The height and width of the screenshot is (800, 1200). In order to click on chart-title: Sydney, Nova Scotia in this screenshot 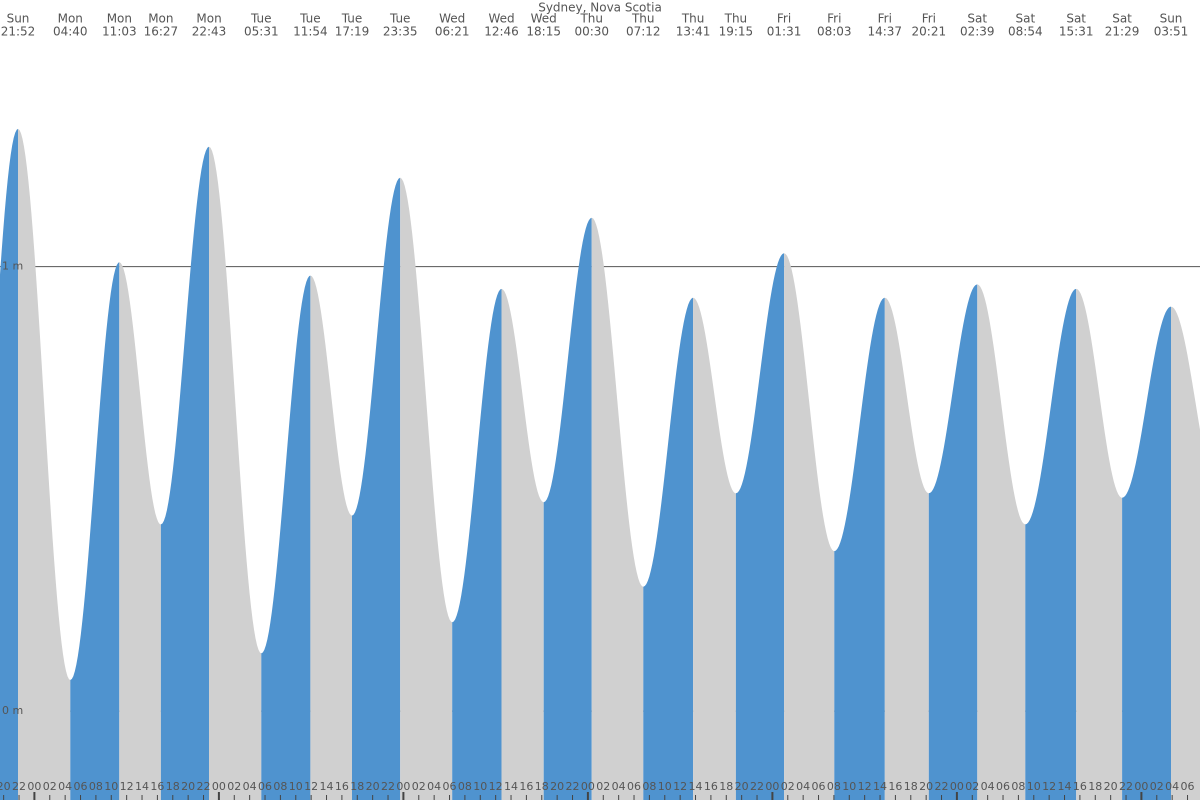, I will do `click(600, 8)`.